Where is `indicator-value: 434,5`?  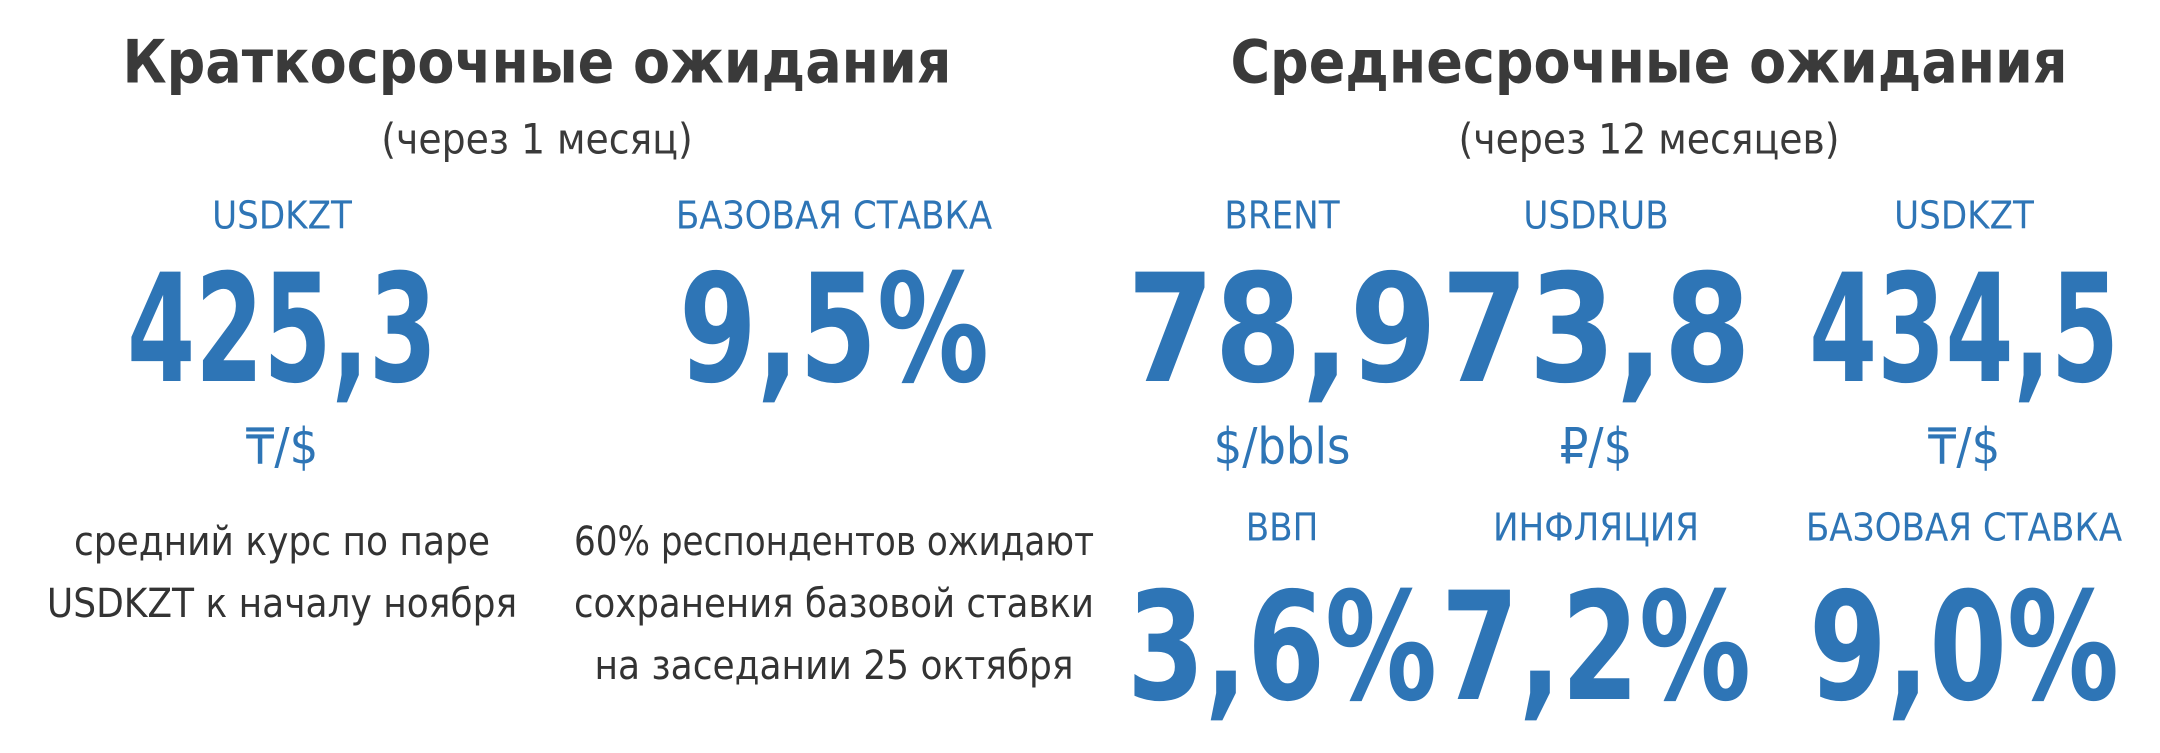 indicator-value: 434,5 is located at coordinates (1964, 330).